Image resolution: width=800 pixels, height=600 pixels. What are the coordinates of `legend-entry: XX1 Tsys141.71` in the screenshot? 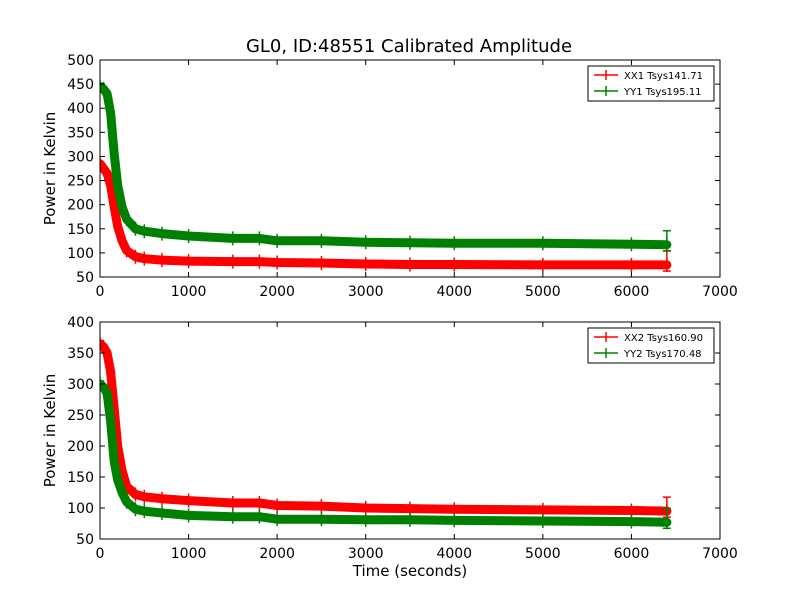 It's located at (663, 76).